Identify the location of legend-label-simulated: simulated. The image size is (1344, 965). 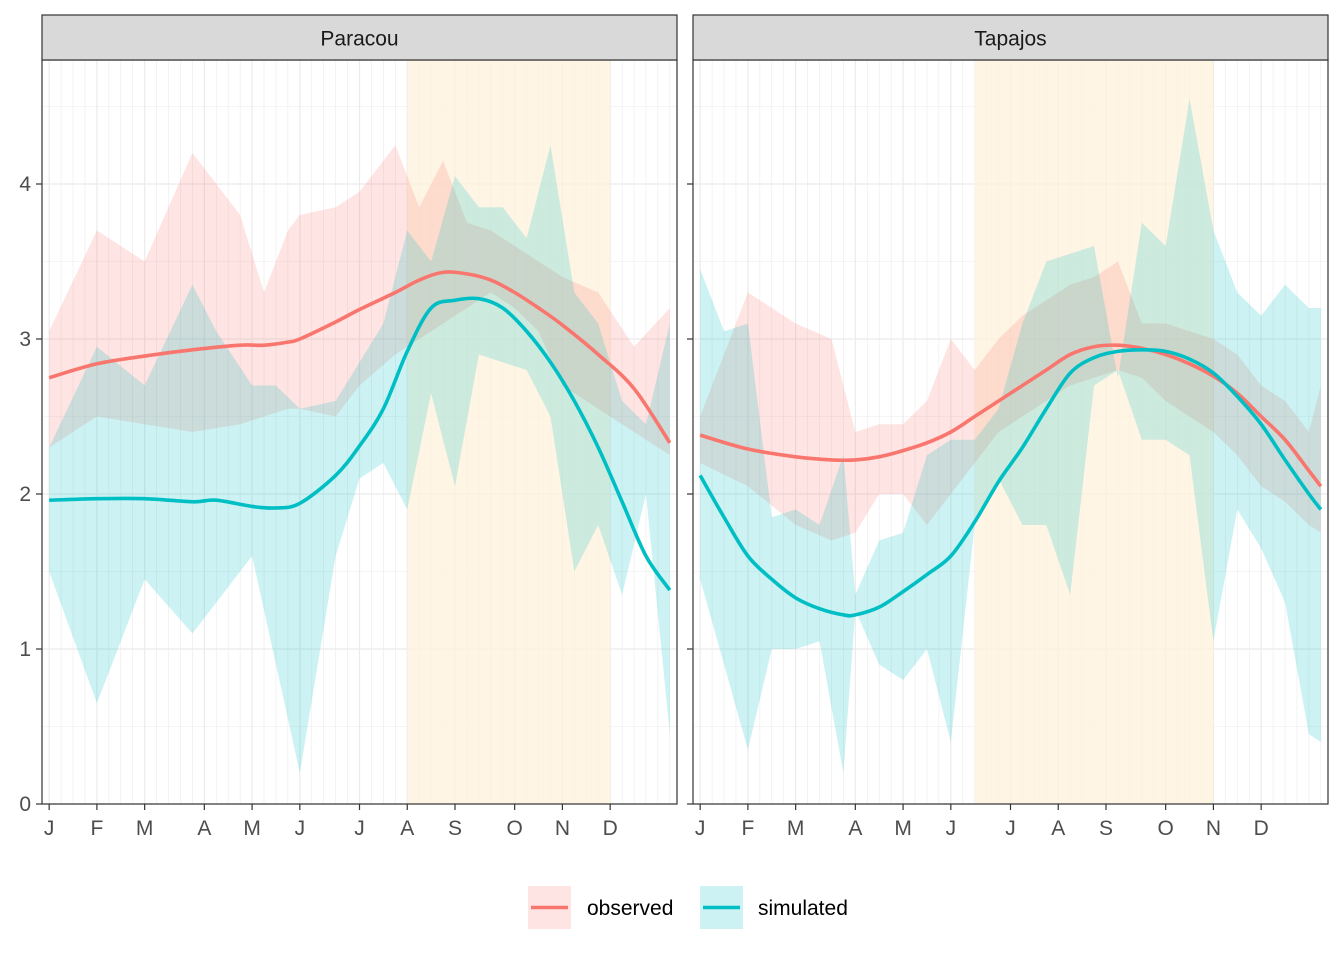
(803, 908).